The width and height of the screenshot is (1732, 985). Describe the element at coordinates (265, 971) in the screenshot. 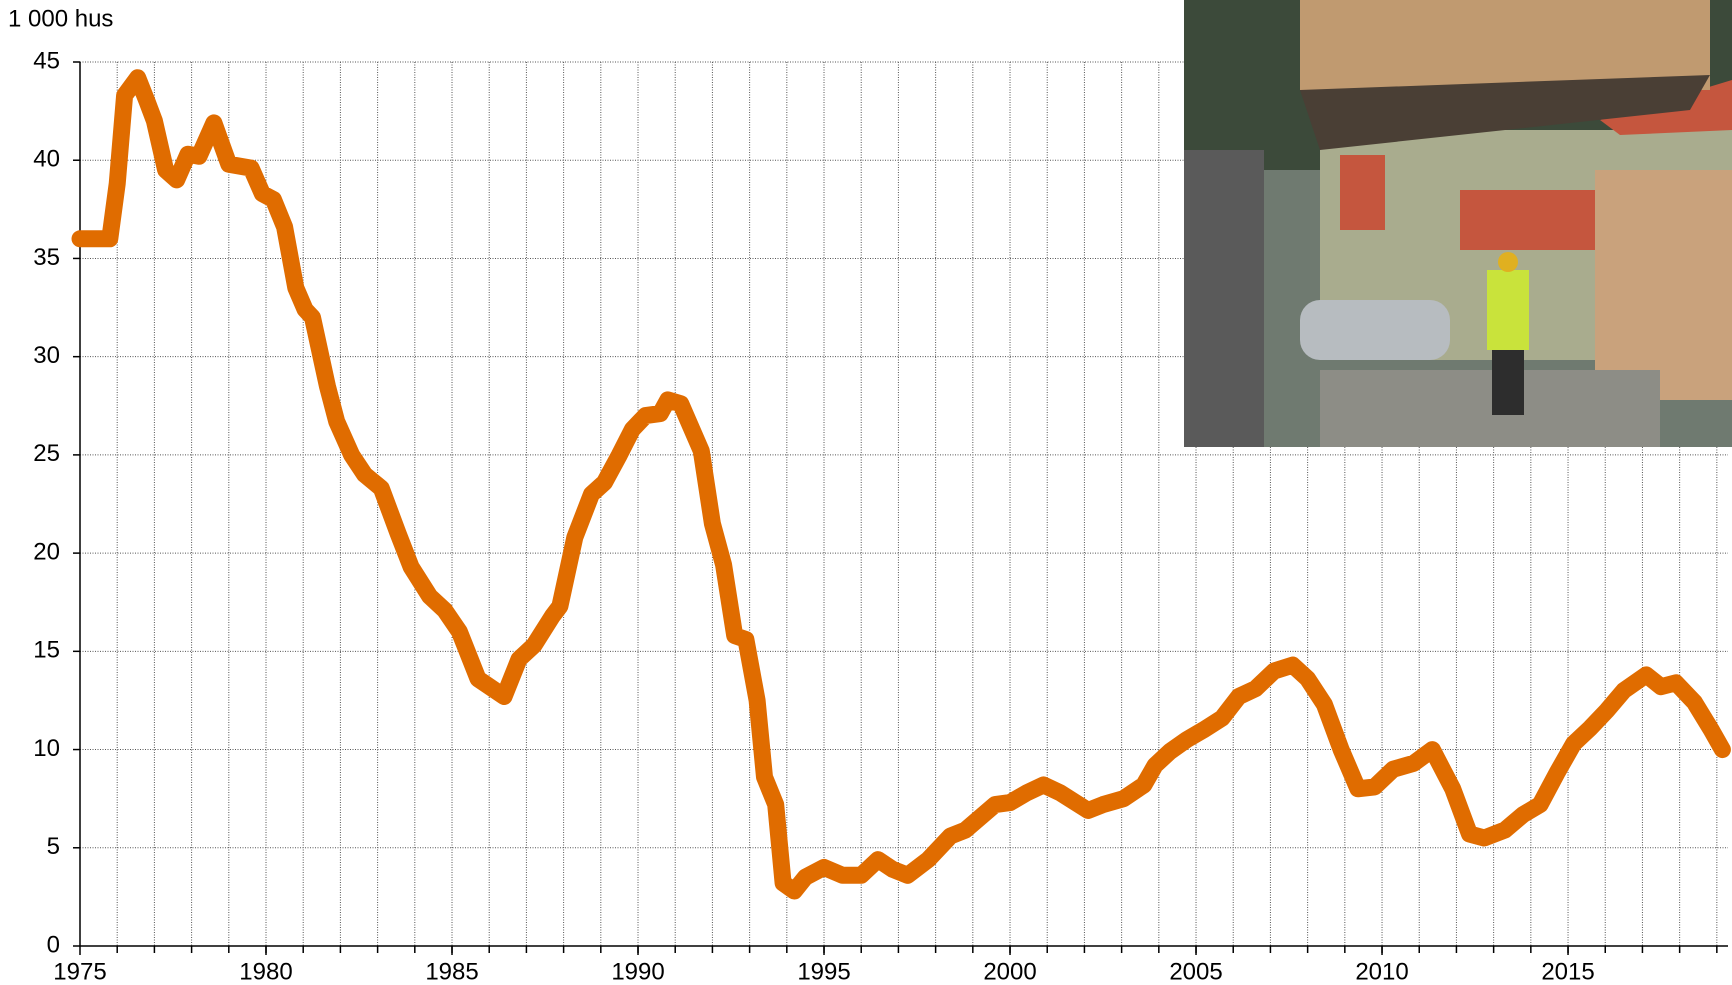

I see `x-tick-label: 1980` at that location.